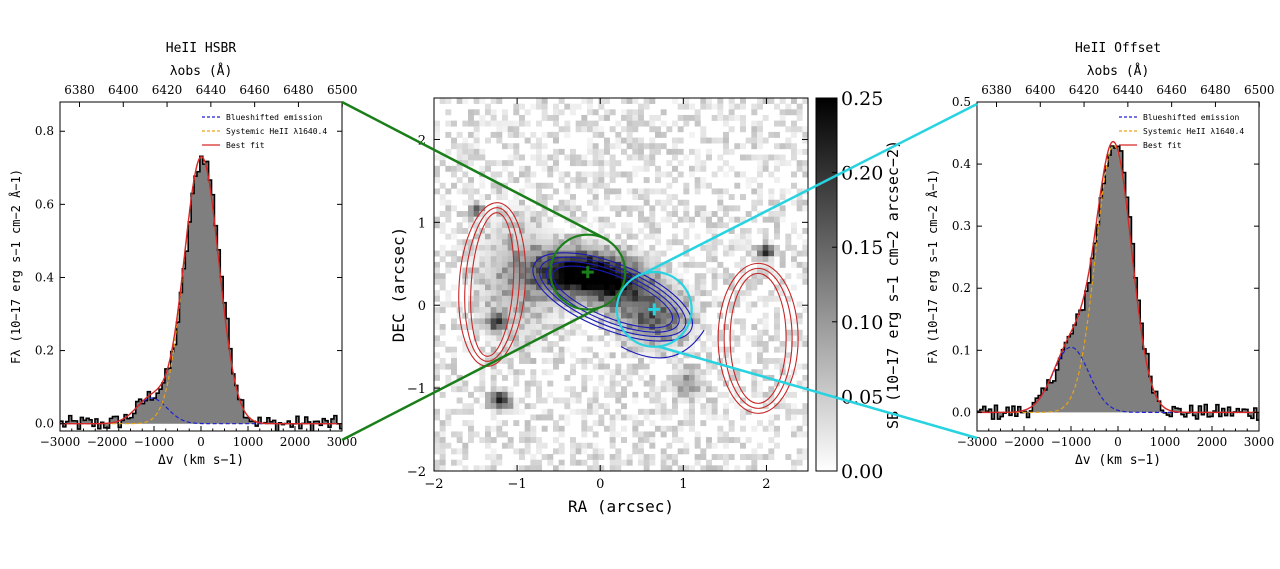  Describe the element at coordinates (416, 472) in the screenshot. I see `y-tick-label: −2` at that location.